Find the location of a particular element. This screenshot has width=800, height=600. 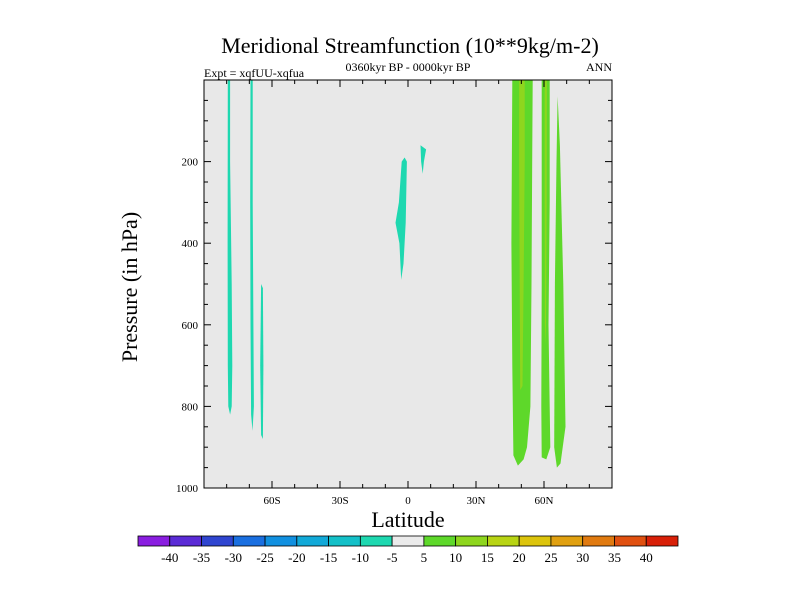

x-tick-label: 30N is located at coordinates (476, 501).